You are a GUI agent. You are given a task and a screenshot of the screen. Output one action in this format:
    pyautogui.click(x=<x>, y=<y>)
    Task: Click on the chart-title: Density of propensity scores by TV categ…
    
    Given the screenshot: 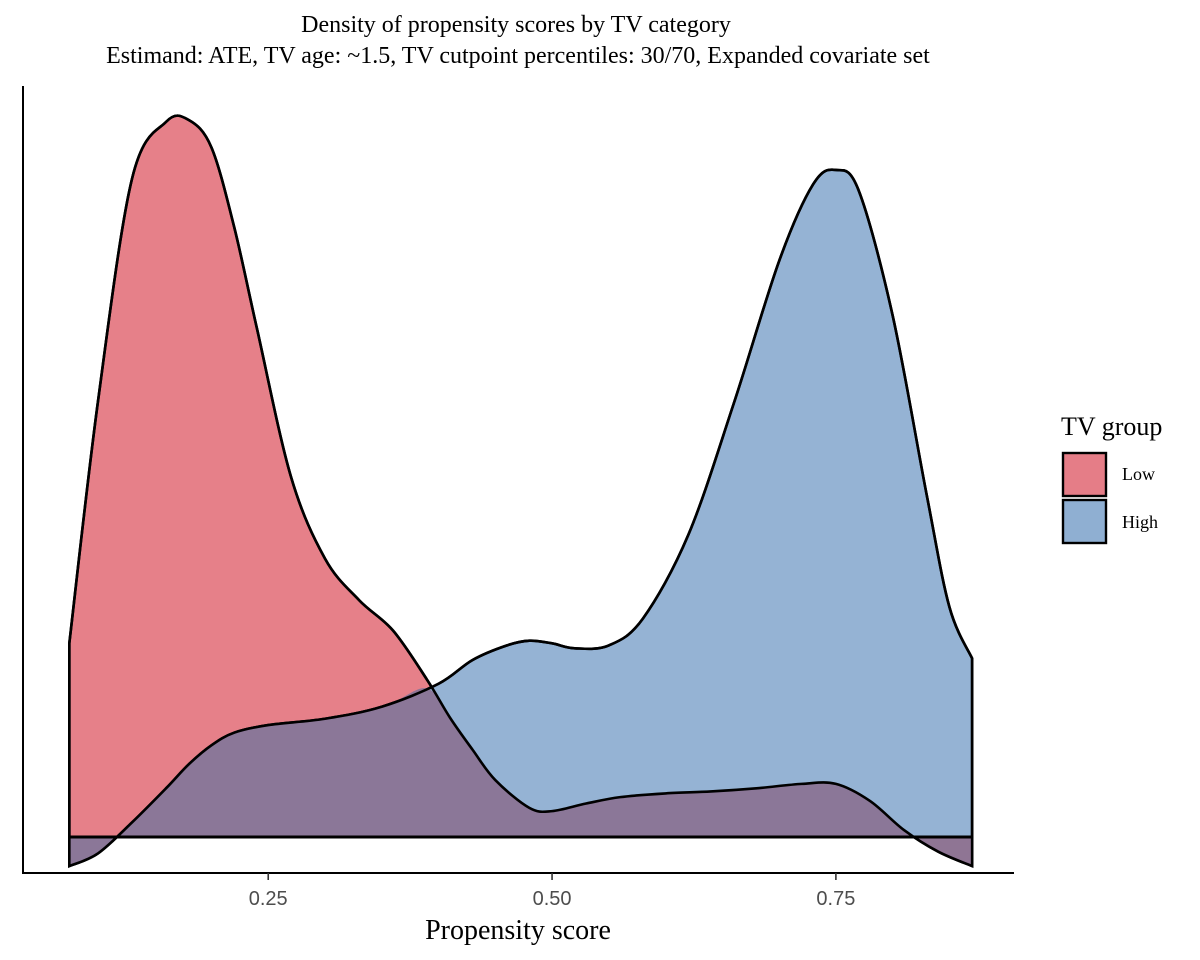 What is the action you would take?
    pyautogui.click(x=516, y=25)
    